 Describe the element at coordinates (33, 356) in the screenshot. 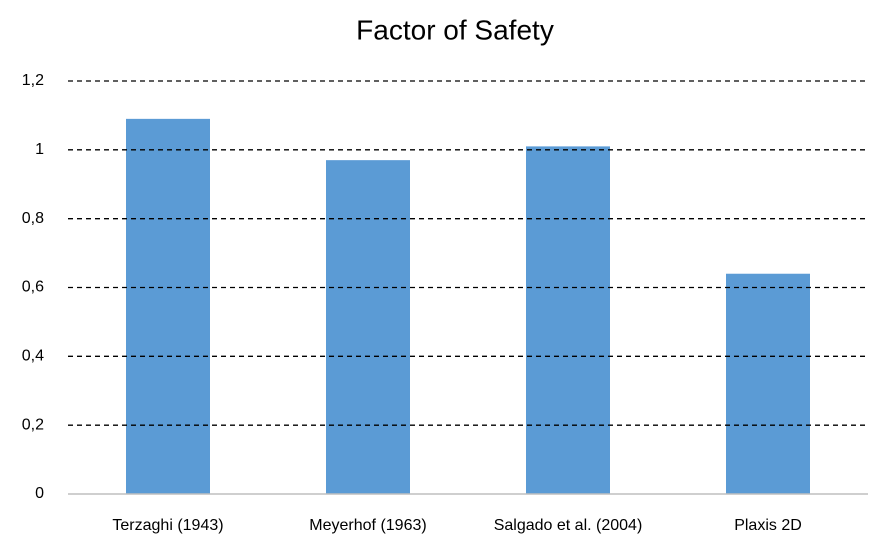

I see `y-tick-label: 0,4` at that location.